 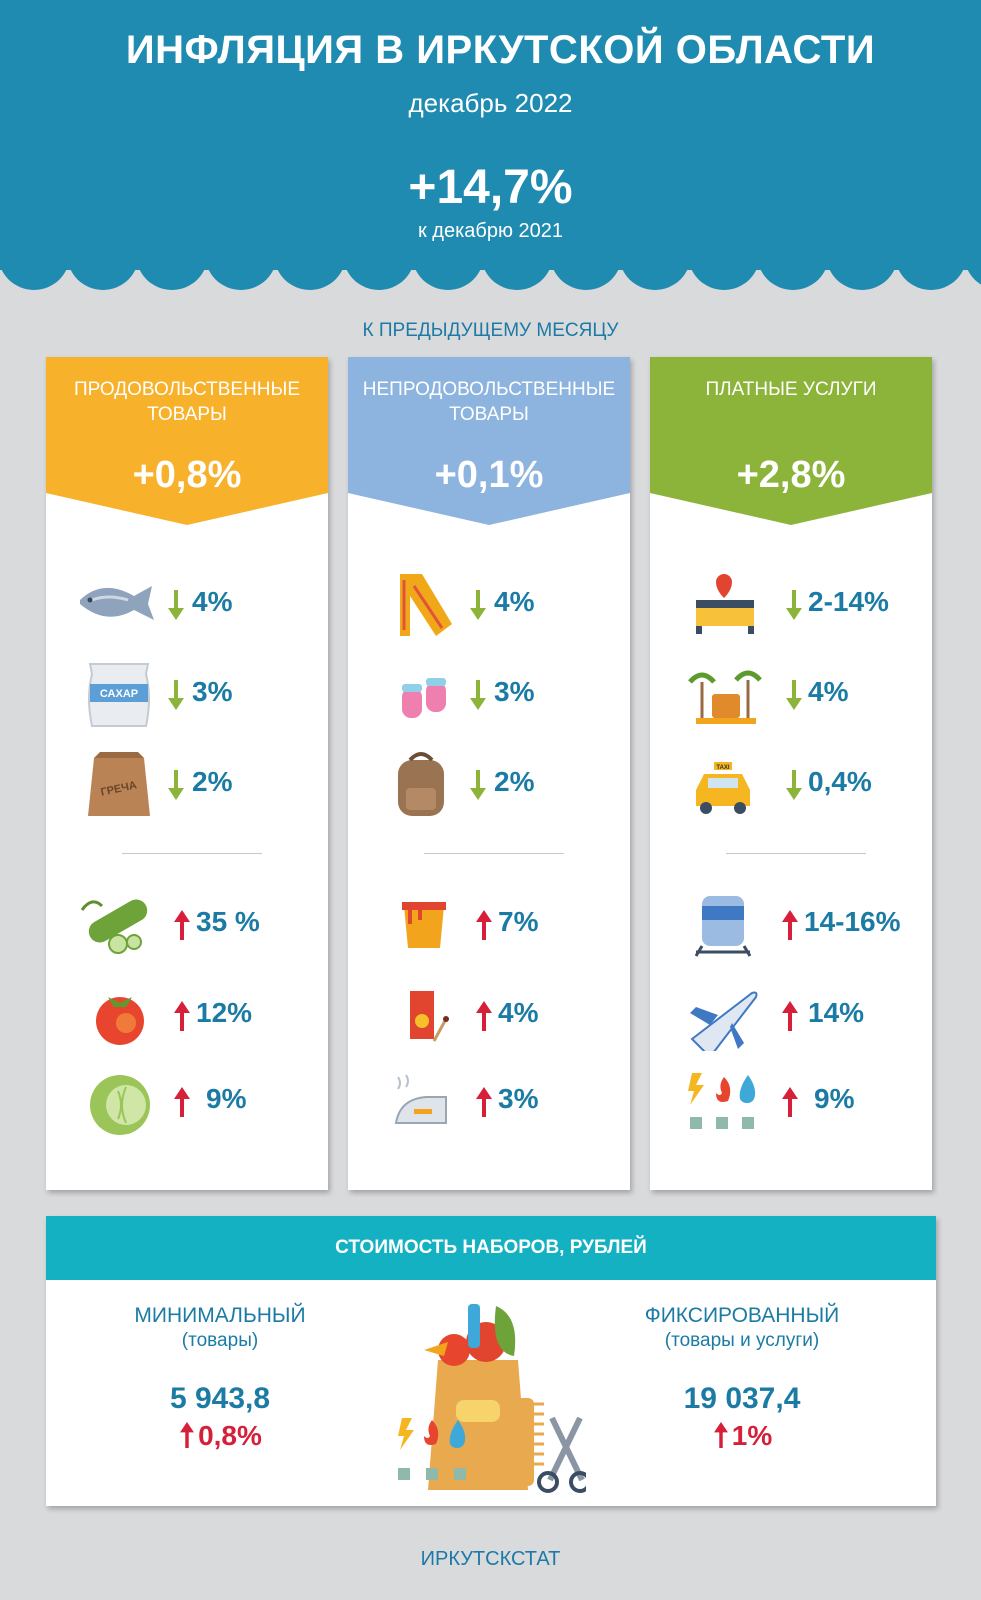 I want to click on costs-title: СТОИМОСТЬ НАБОРОВ, РУБЛЕЙ, so click(x=491, y=1248).